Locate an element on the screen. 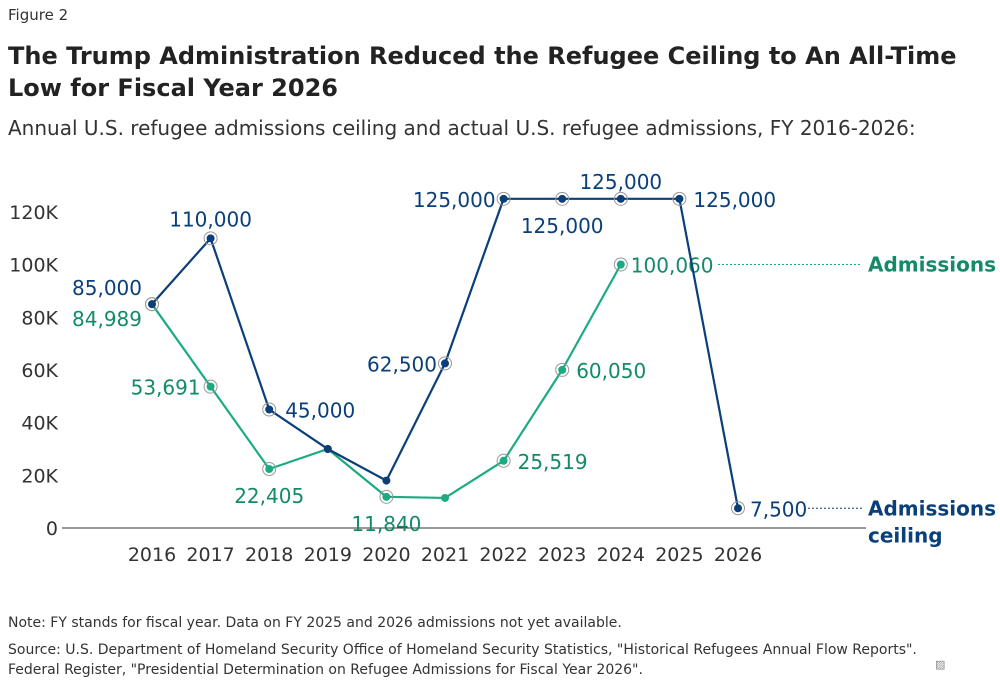 The width and height of the screenshot is (1000, 689). x-tick-label: 2023 is located at coordinates (562, 555).